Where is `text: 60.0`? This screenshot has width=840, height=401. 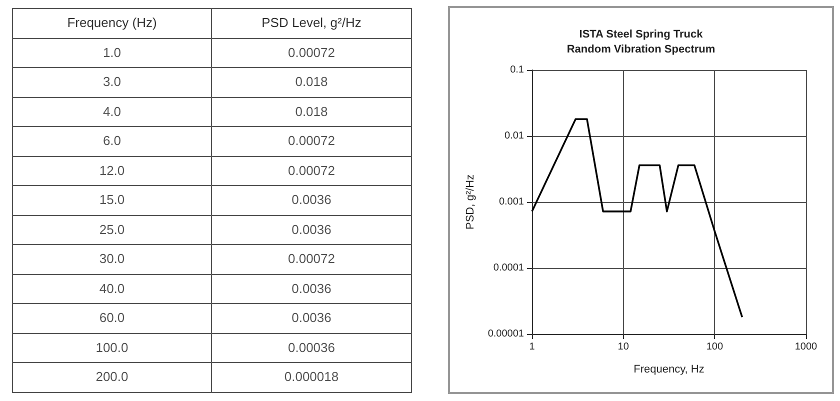 text: 60.0 is located at coordinates (112, 319).